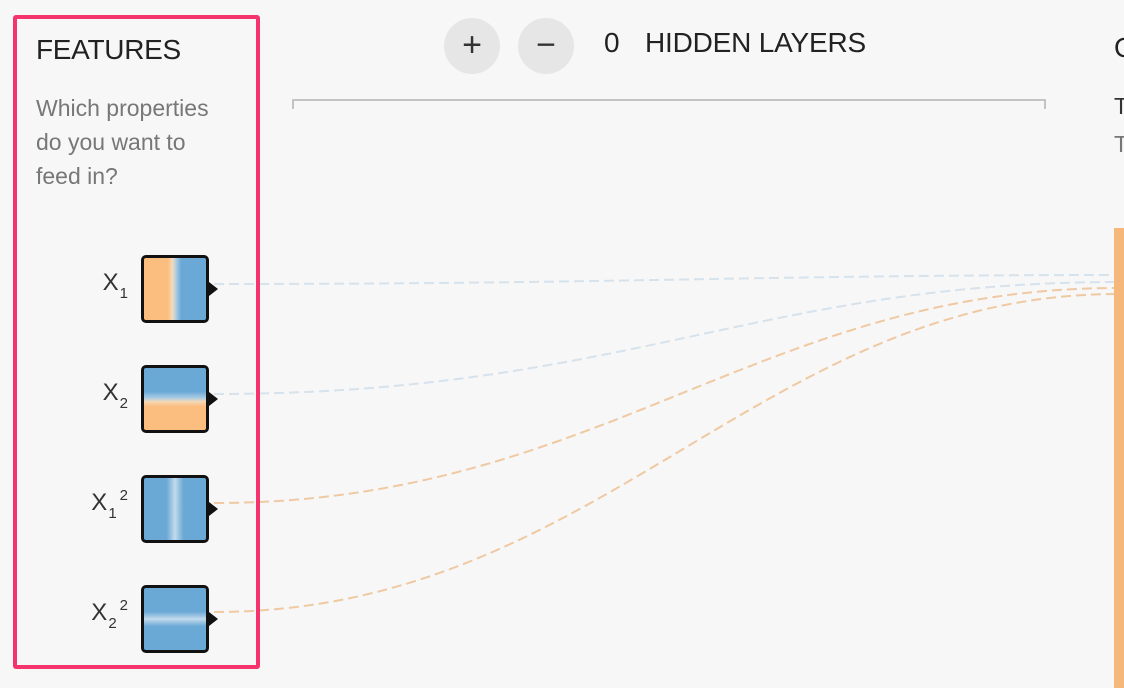  Describe the element at coordinates (472, 46) in the screenshot. I see `add-layer-button: +` at that location.